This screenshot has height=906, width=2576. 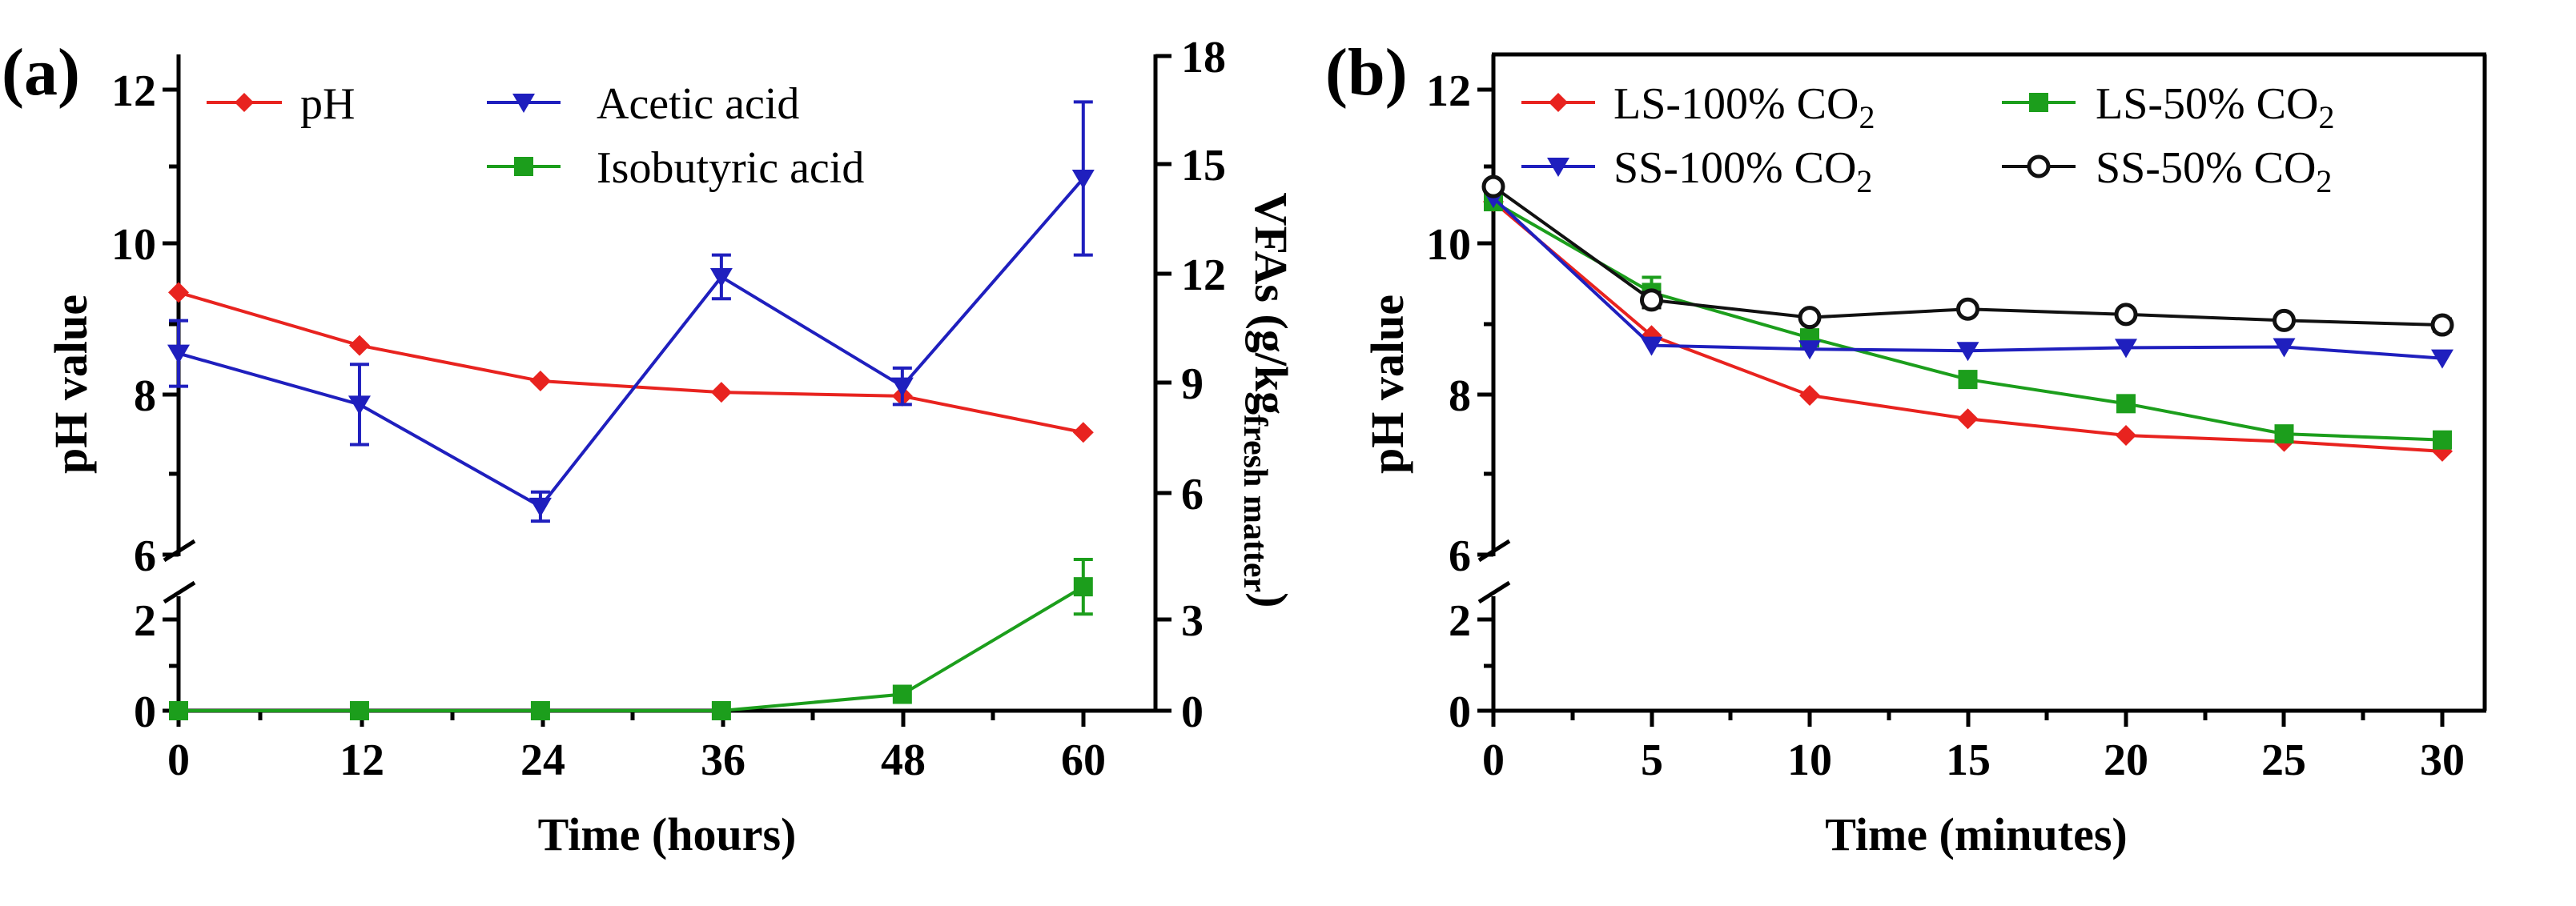 I want to click on panel-b-y-tick-label: 2, so click(x=1460, y=621).